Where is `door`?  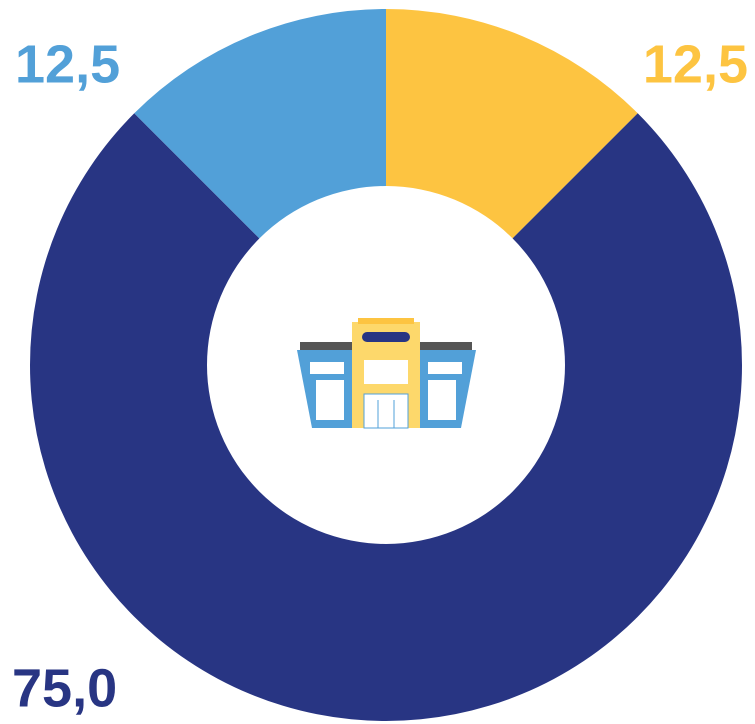 door is located at coordinates (386, 411).